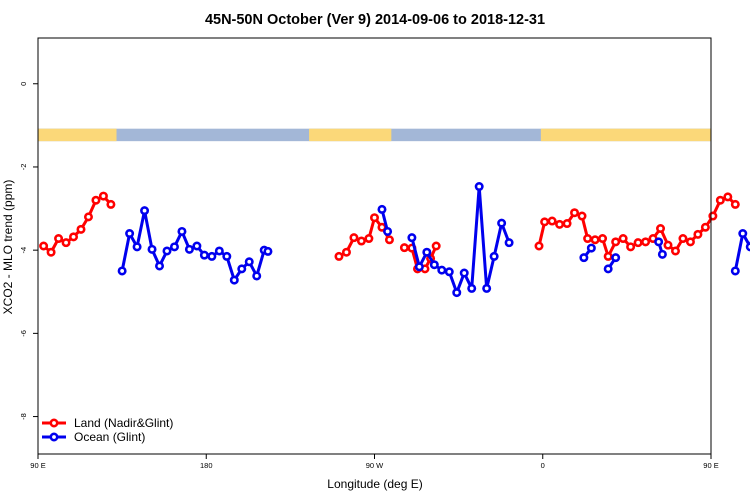 The width and height of the screenshot is (750, 500). What do you see at coordinates (23, 250) in the screenshot?
I see `y-tick-label: -4` at bounding box center [23, 250].